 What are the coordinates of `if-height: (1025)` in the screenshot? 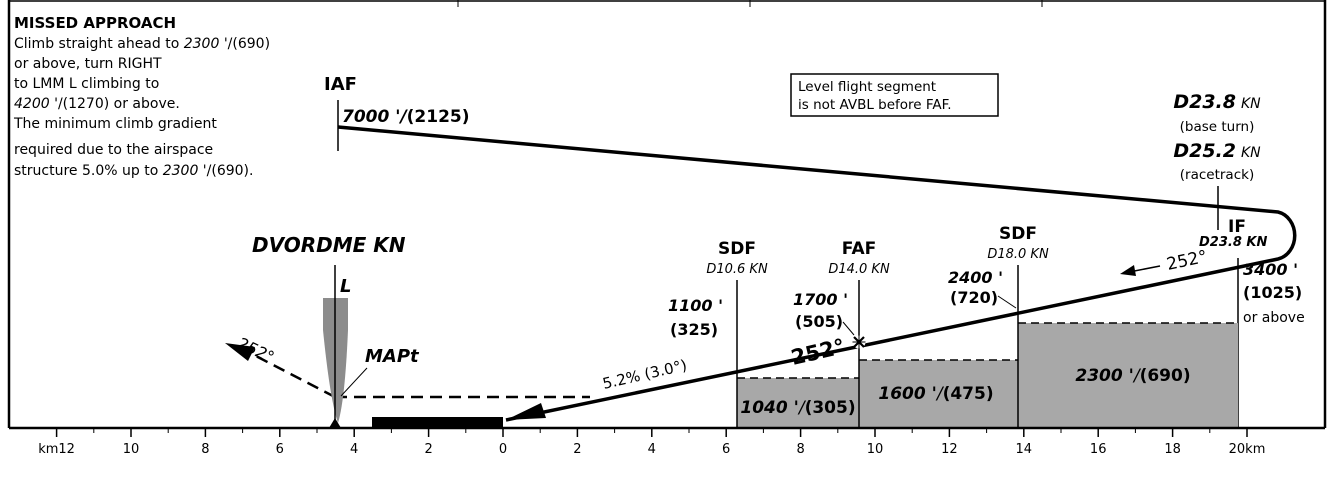 It's located at (1272, 292).